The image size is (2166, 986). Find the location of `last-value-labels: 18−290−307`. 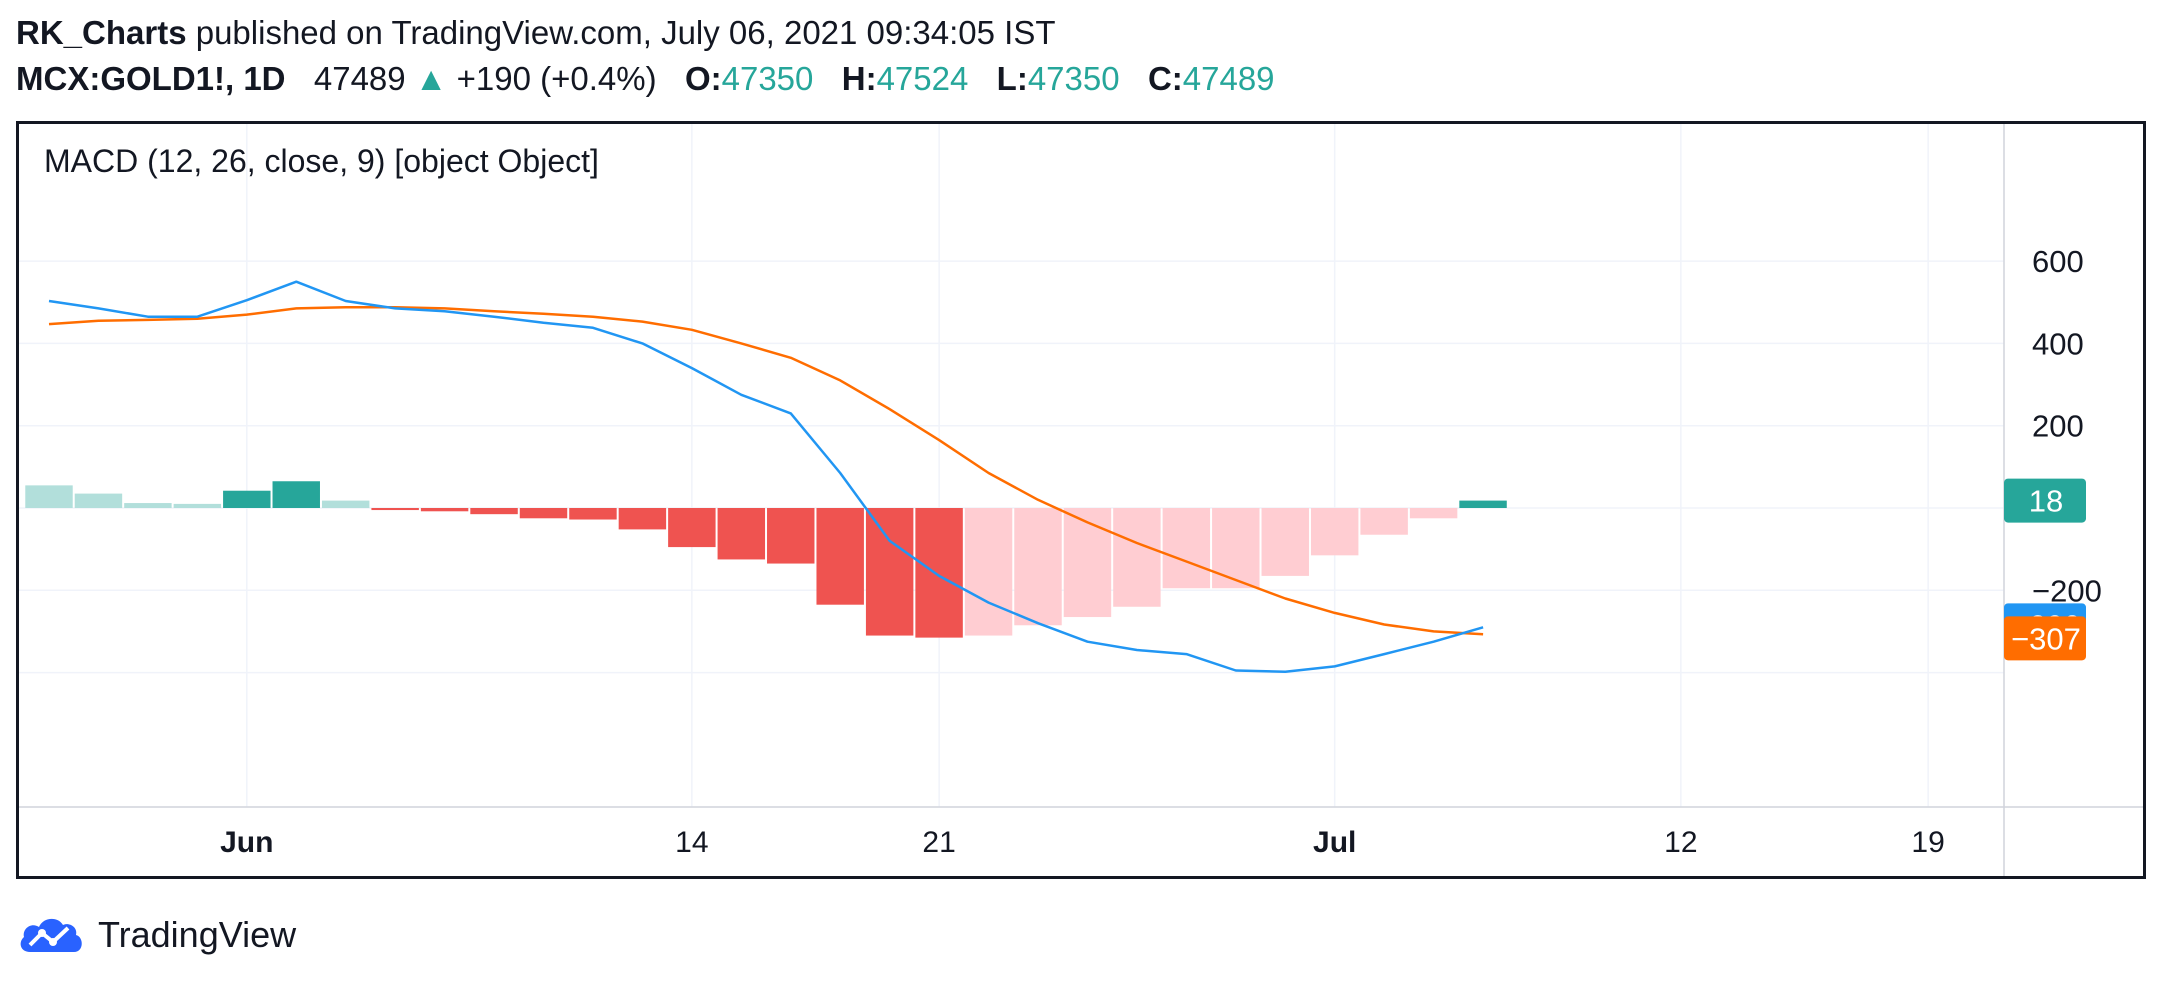

last-value-labels: 18−290−307 is located at coordinates (2045, 569).